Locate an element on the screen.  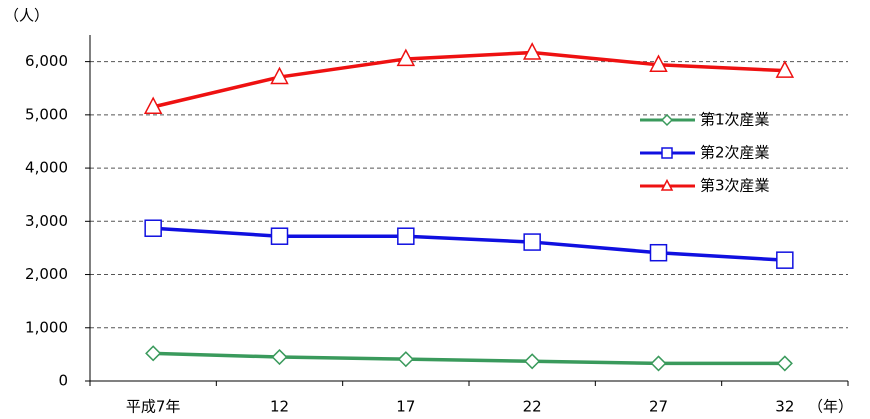
y-tick-label: 1,000 is located at coordinates (46, 327).